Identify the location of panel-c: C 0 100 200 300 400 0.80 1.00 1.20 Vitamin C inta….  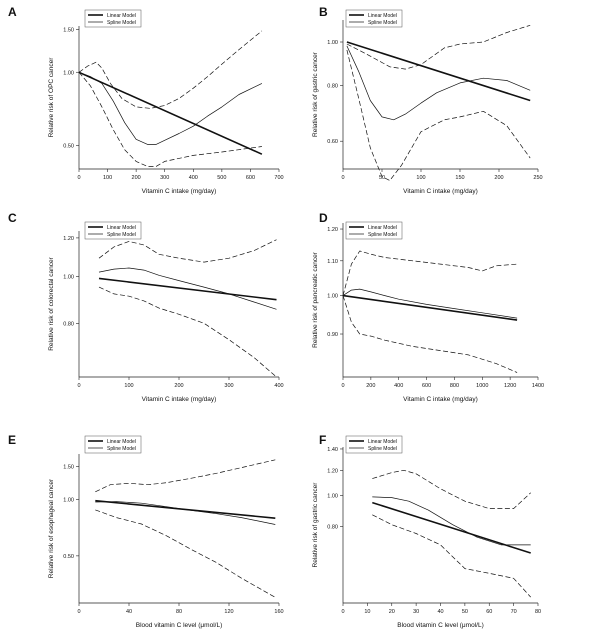
(146, 307).